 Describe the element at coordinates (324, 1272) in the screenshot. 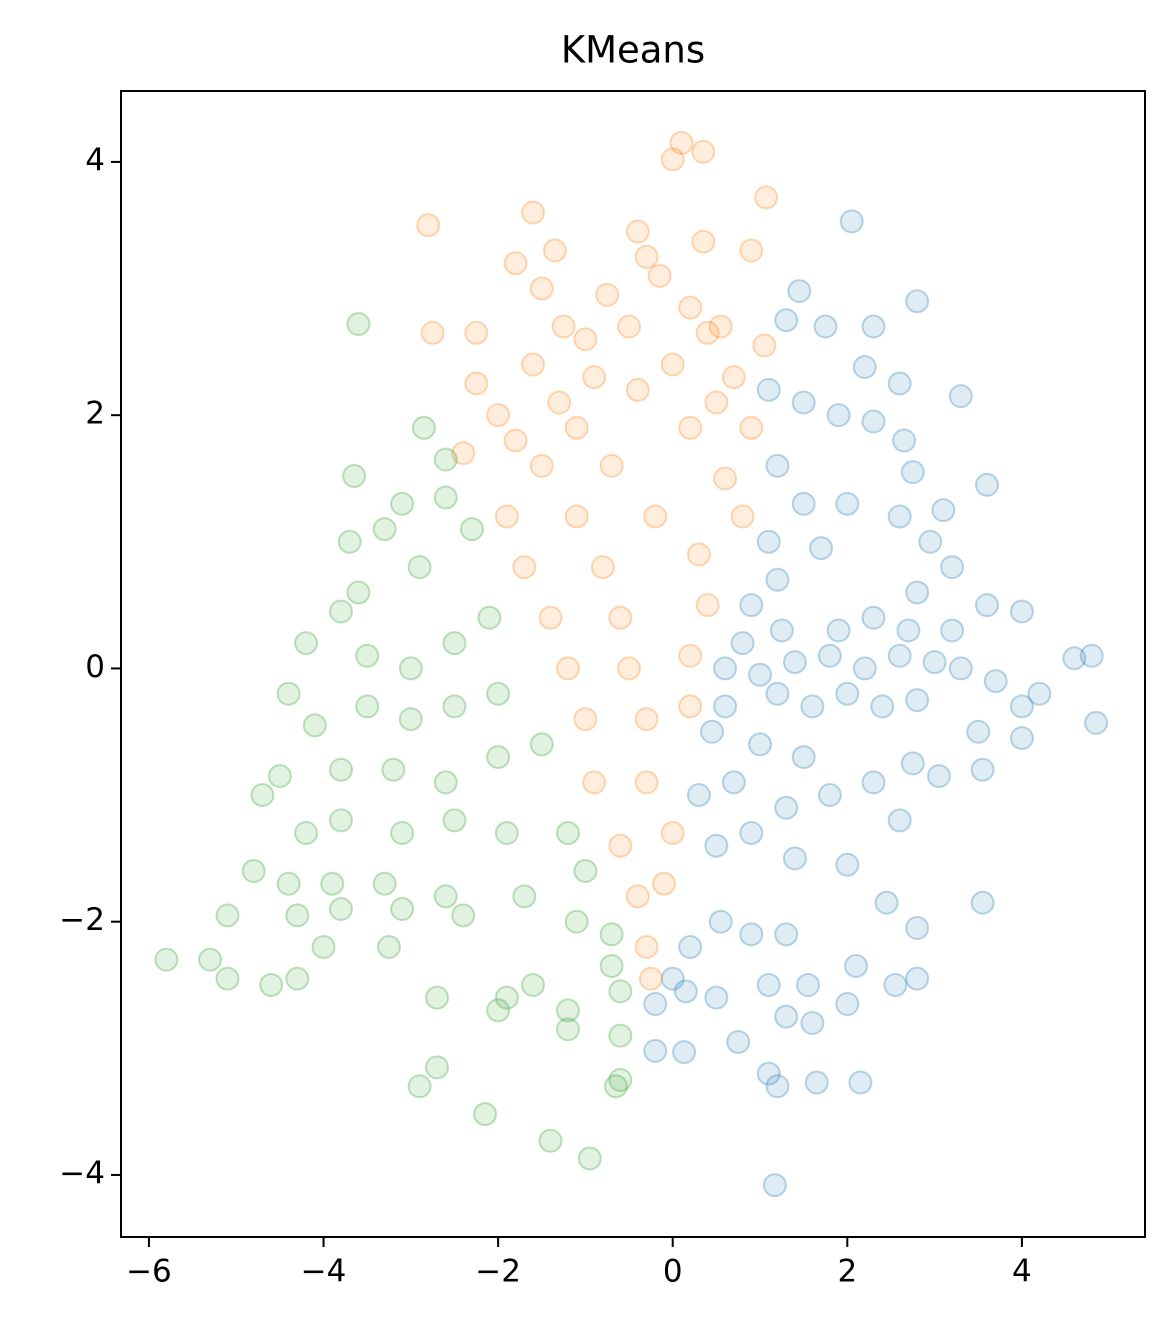

I see `x-tick-label: −4` at that location.